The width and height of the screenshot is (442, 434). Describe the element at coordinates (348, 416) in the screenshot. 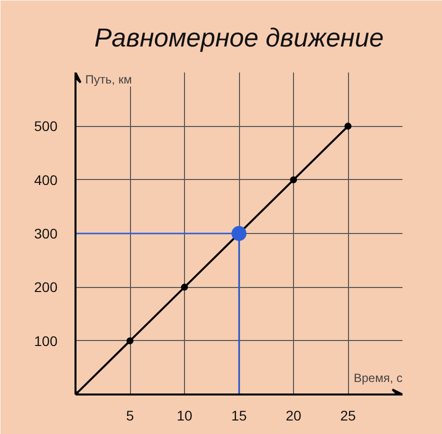

I see `x-tick-label: 25` at that location.